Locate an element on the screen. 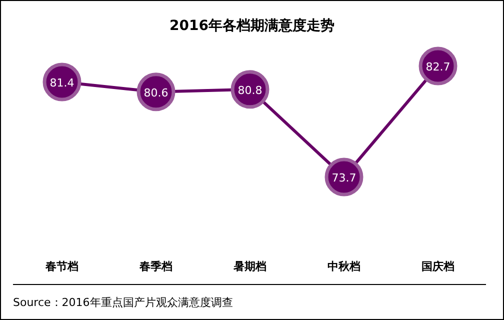  x-tick-label: 春季档 is located at coordinates (155, 266).